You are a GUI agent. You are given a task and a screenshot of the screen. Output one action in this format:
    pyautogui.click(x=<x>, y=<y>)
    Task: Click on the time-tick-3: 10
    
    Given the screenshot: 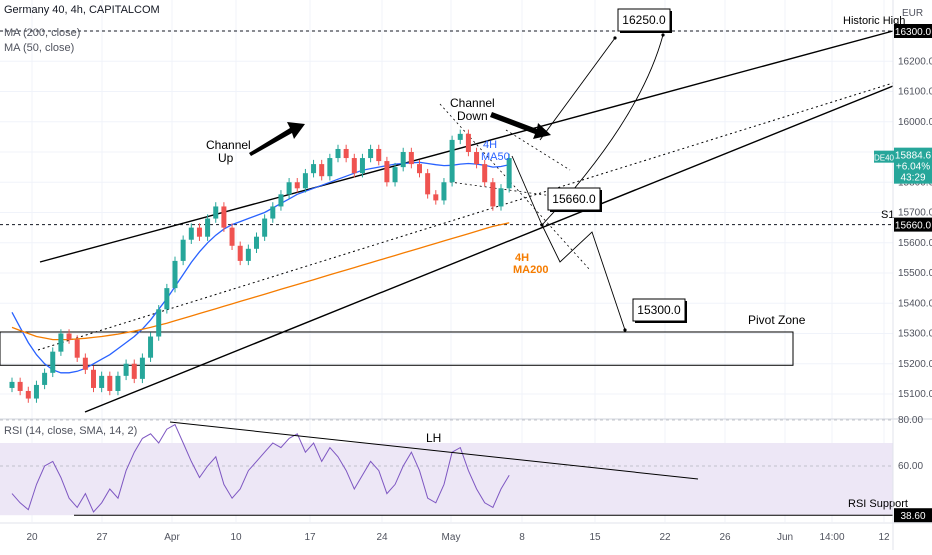 What is the action you would take?
    pyautogui.click(x=236, y=537)
    